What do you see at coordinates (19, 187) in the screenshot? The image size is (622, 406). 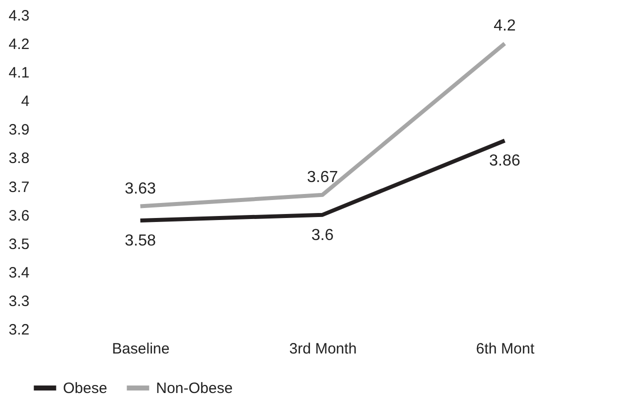 I see `y-tick-label: 3.7` at bounding box center [19, 187].